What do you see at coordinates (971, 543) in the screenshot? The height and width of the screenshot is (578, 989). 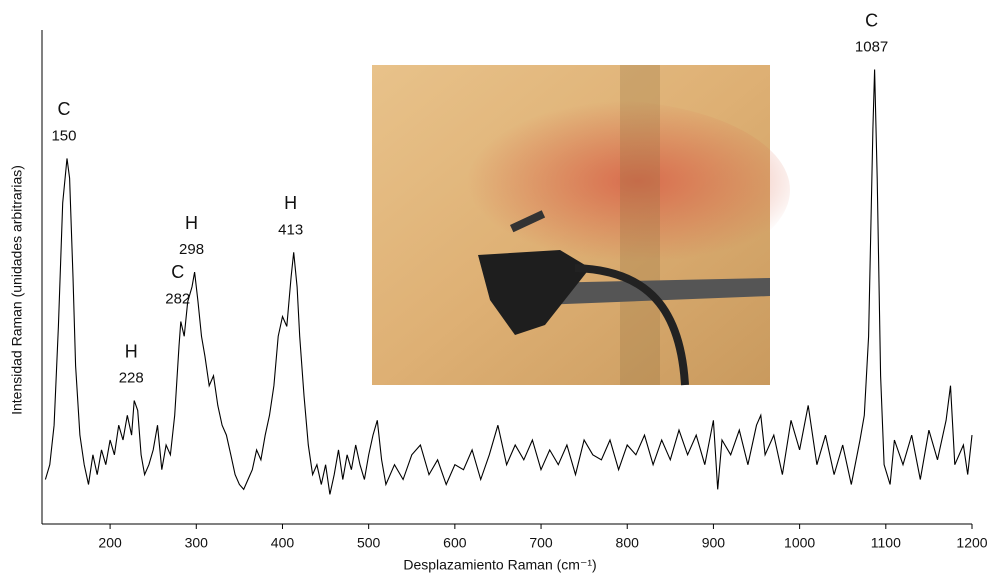 I see `x-tick-label: 1200` at bounding box center [971, 543].